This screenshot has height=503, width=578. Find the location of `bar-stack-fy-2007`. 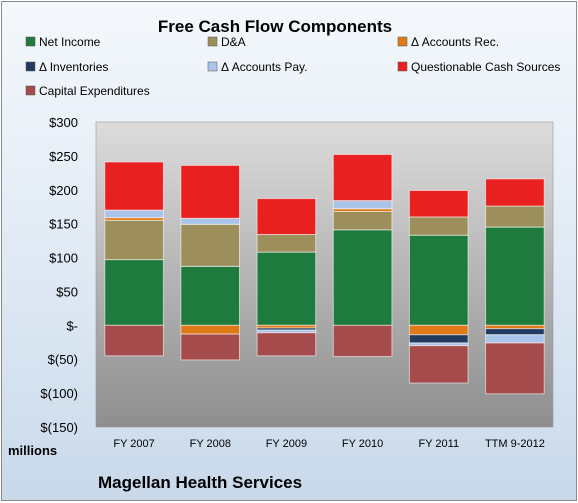

bar-stack-fy-2007 is located at coordinates (134, 259).